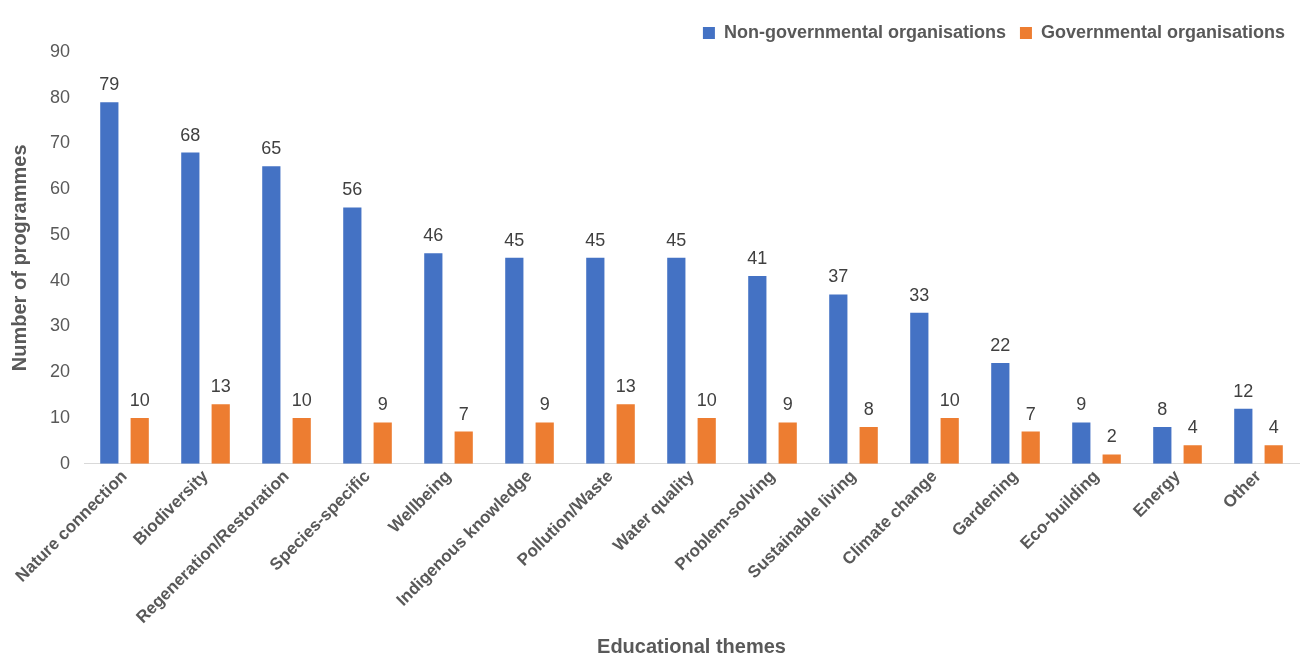  Describe the element at coordinates (1243, 390) in the screenshot. I see `data-label: 12` at that location.